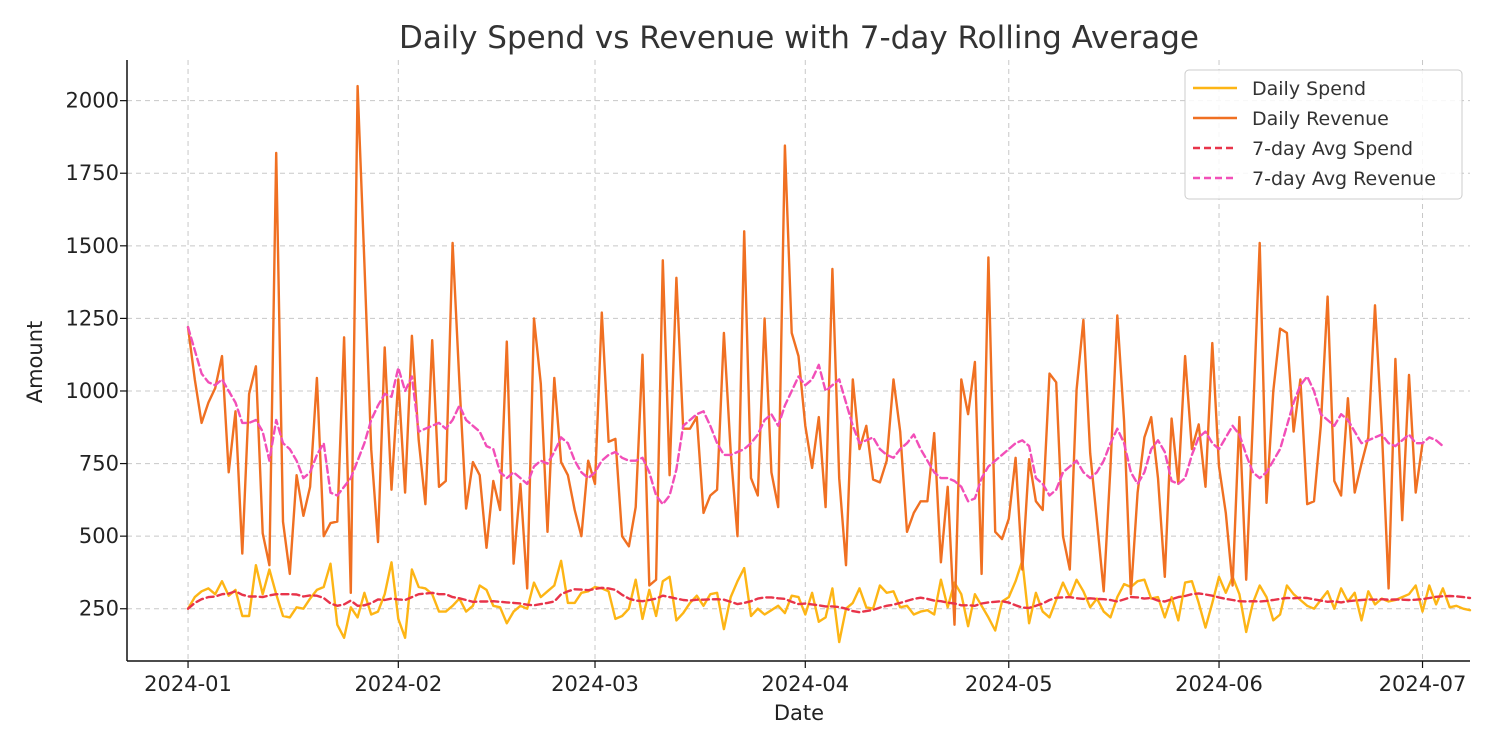 The width and height of the screenshot is (1500, 750). Describe the element at coordinates (1344, 179) in the screenshot. I see `legend-label: 7-day Avg Revenue` at that location.